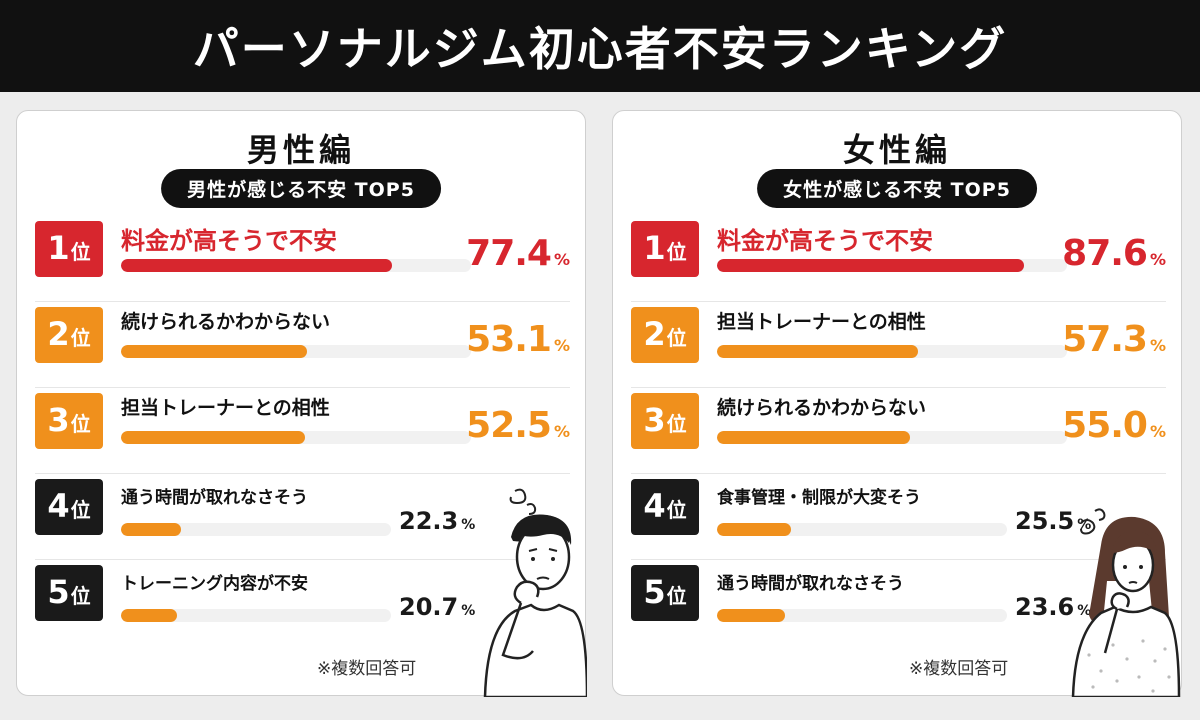 This screenshot has width=1200, height=720. I want to click on value-number: 57.3, so click(1105, 339).